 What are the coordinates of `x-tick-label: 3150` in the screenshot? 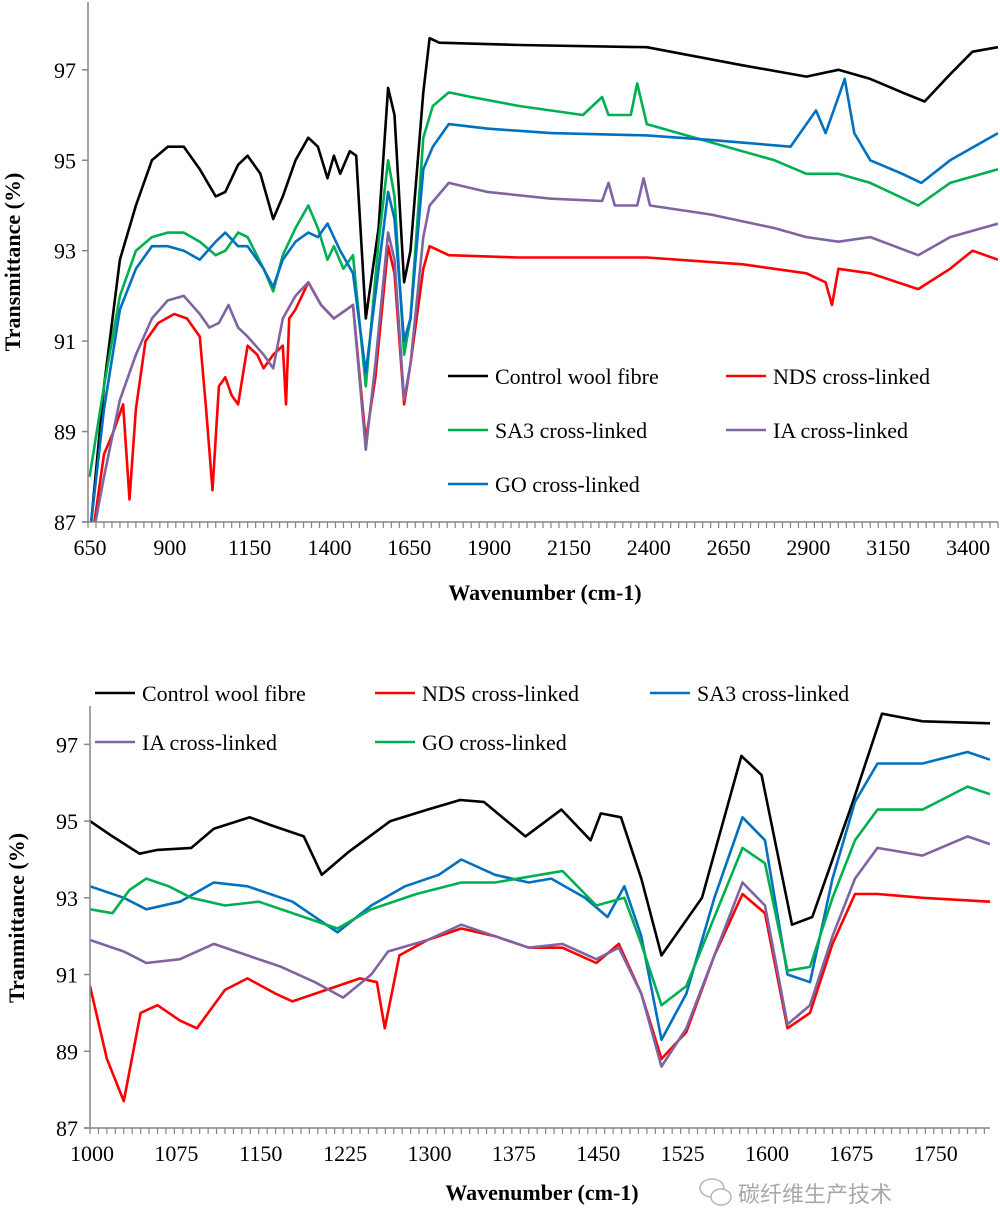 It's located at (888, 547).